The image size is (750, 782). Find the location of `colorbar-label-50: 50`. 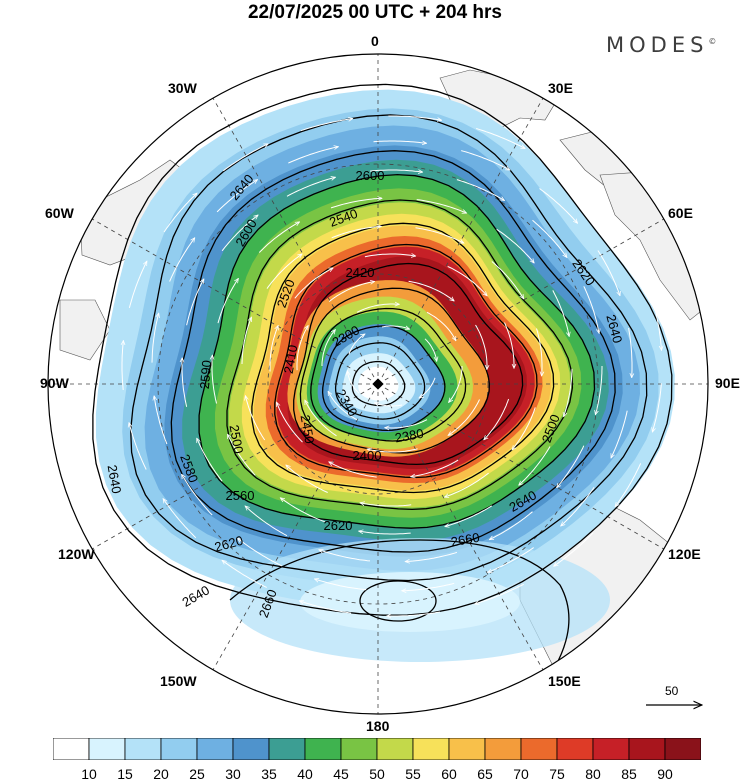

colorbar-label-50: 50 is located at coordinates (377, 774).